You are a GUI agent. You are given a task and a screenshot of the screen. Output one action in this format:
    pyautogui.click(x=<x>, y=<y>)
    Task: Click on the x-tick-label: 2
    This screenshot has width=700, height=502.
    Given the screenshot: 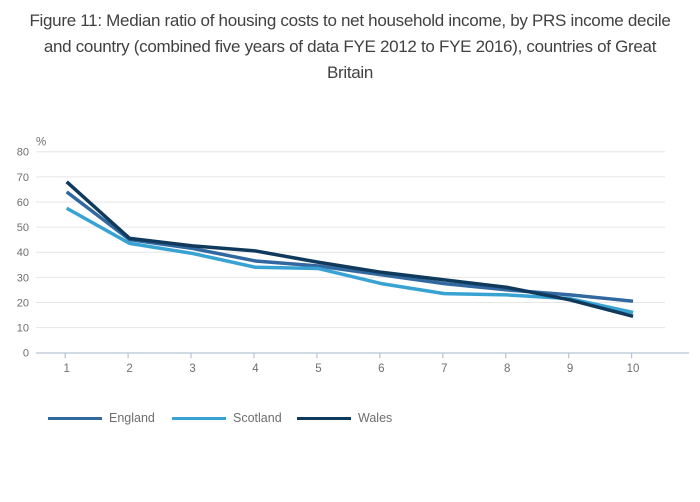 What is the action you would take?
    pyautogui.click(x=129, y=369)
    